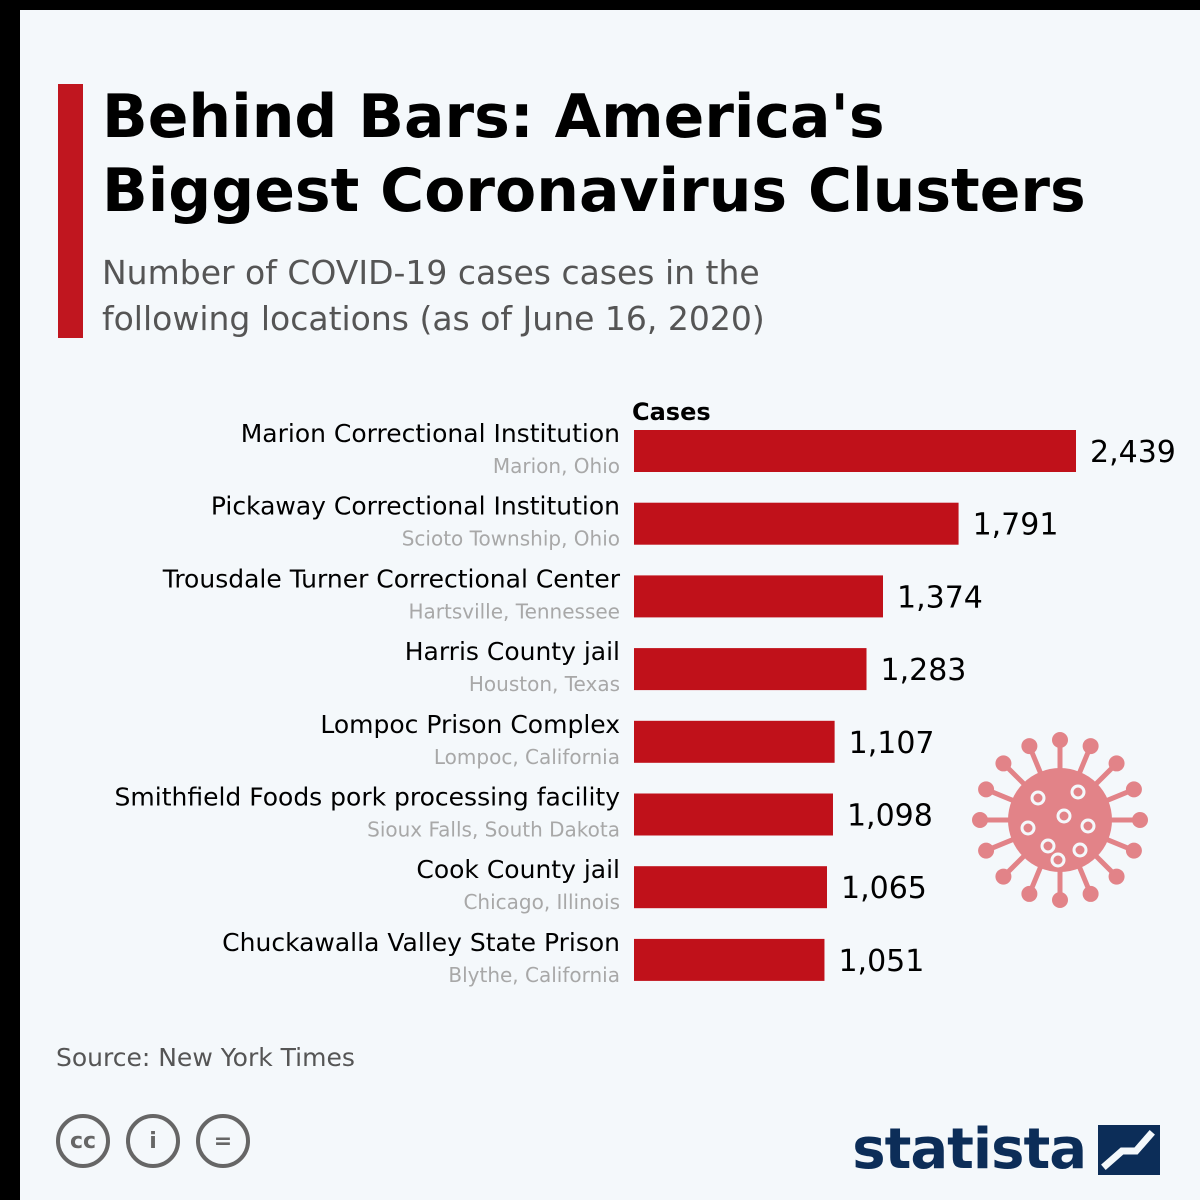 This screenshot has height=1200, width=1200. Describe the element at coordinates (470, 724) in the screenshot. I see `category-label: Lompoc Prison Complex` at that location.